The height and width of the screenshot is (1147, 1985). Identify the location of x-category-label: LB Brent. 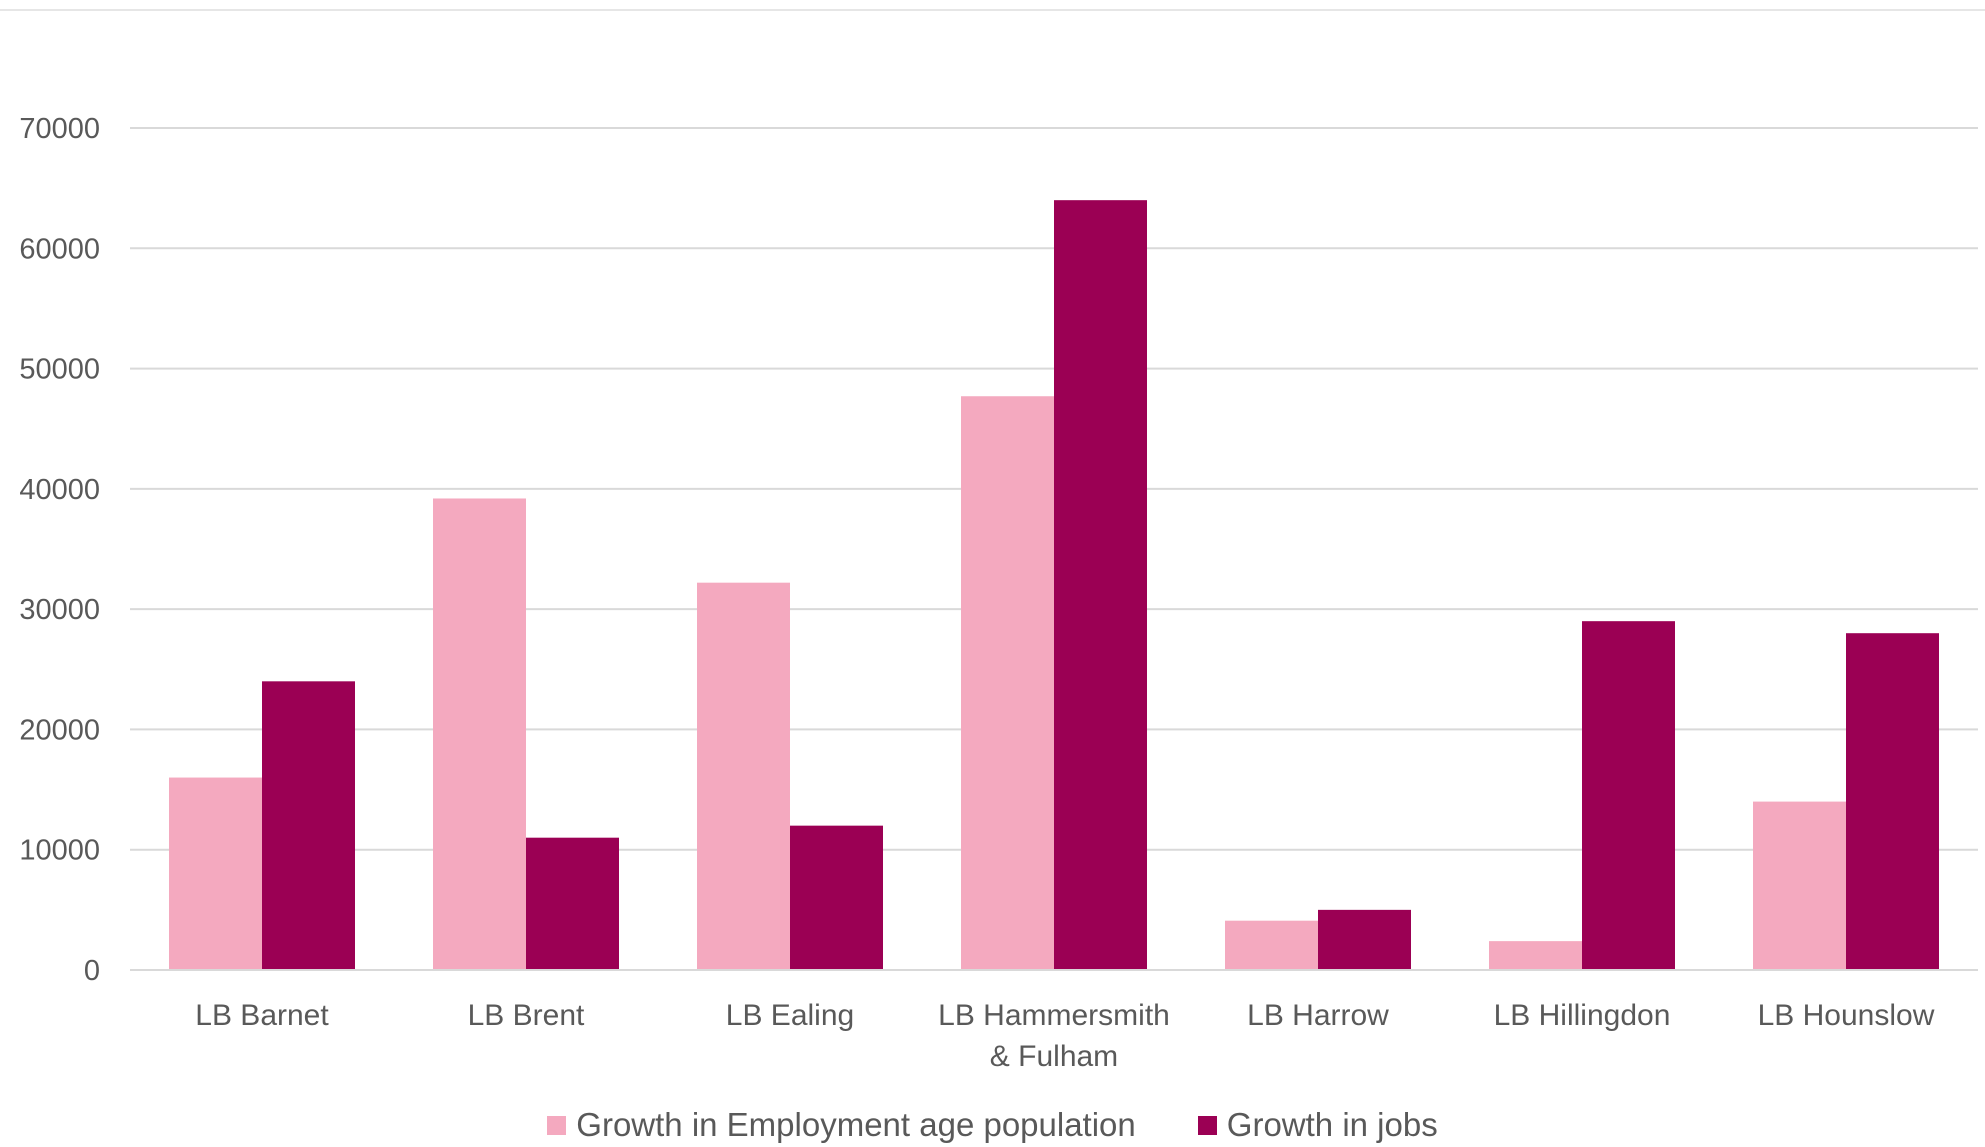
(526, 1015).